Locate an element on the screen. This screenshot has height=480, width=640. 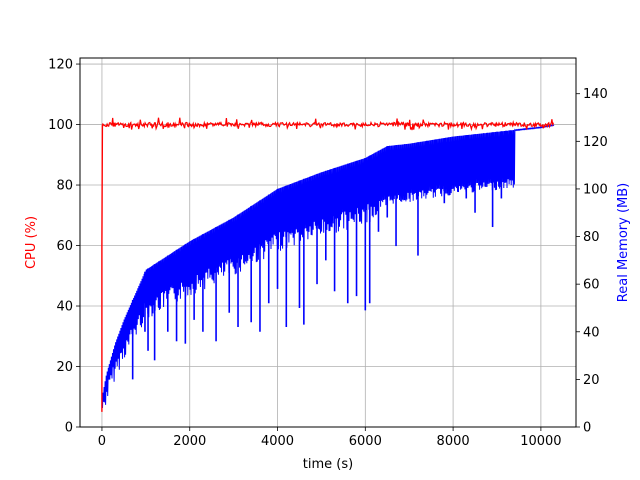
y-right-tick-label: 0 is located at coordinates (587, 428).